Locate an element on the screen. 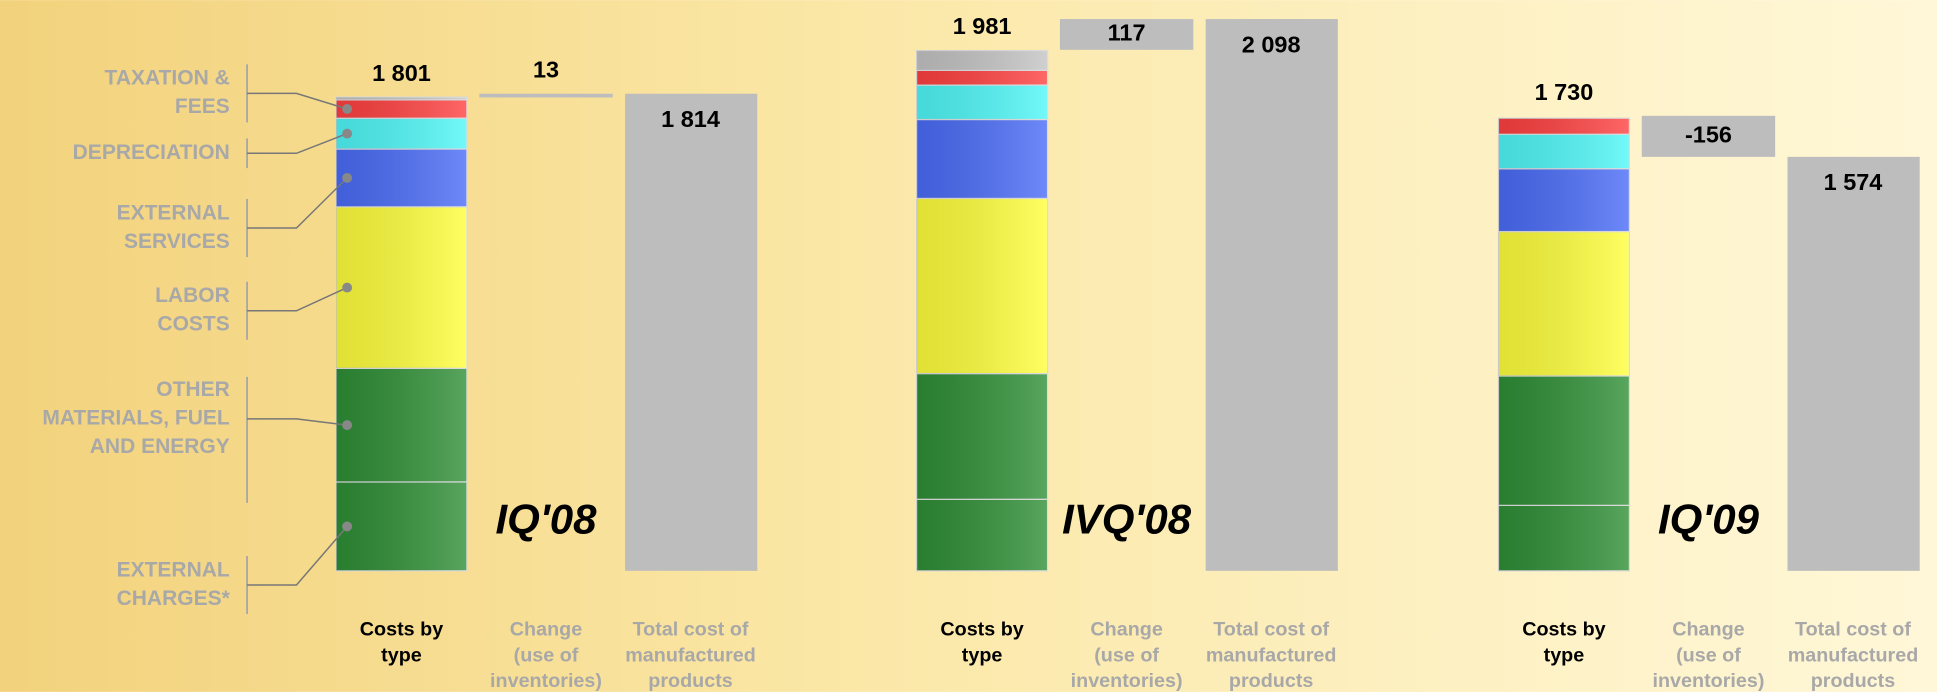  change-value-label: 117 is located at coordinates (1127, 33).